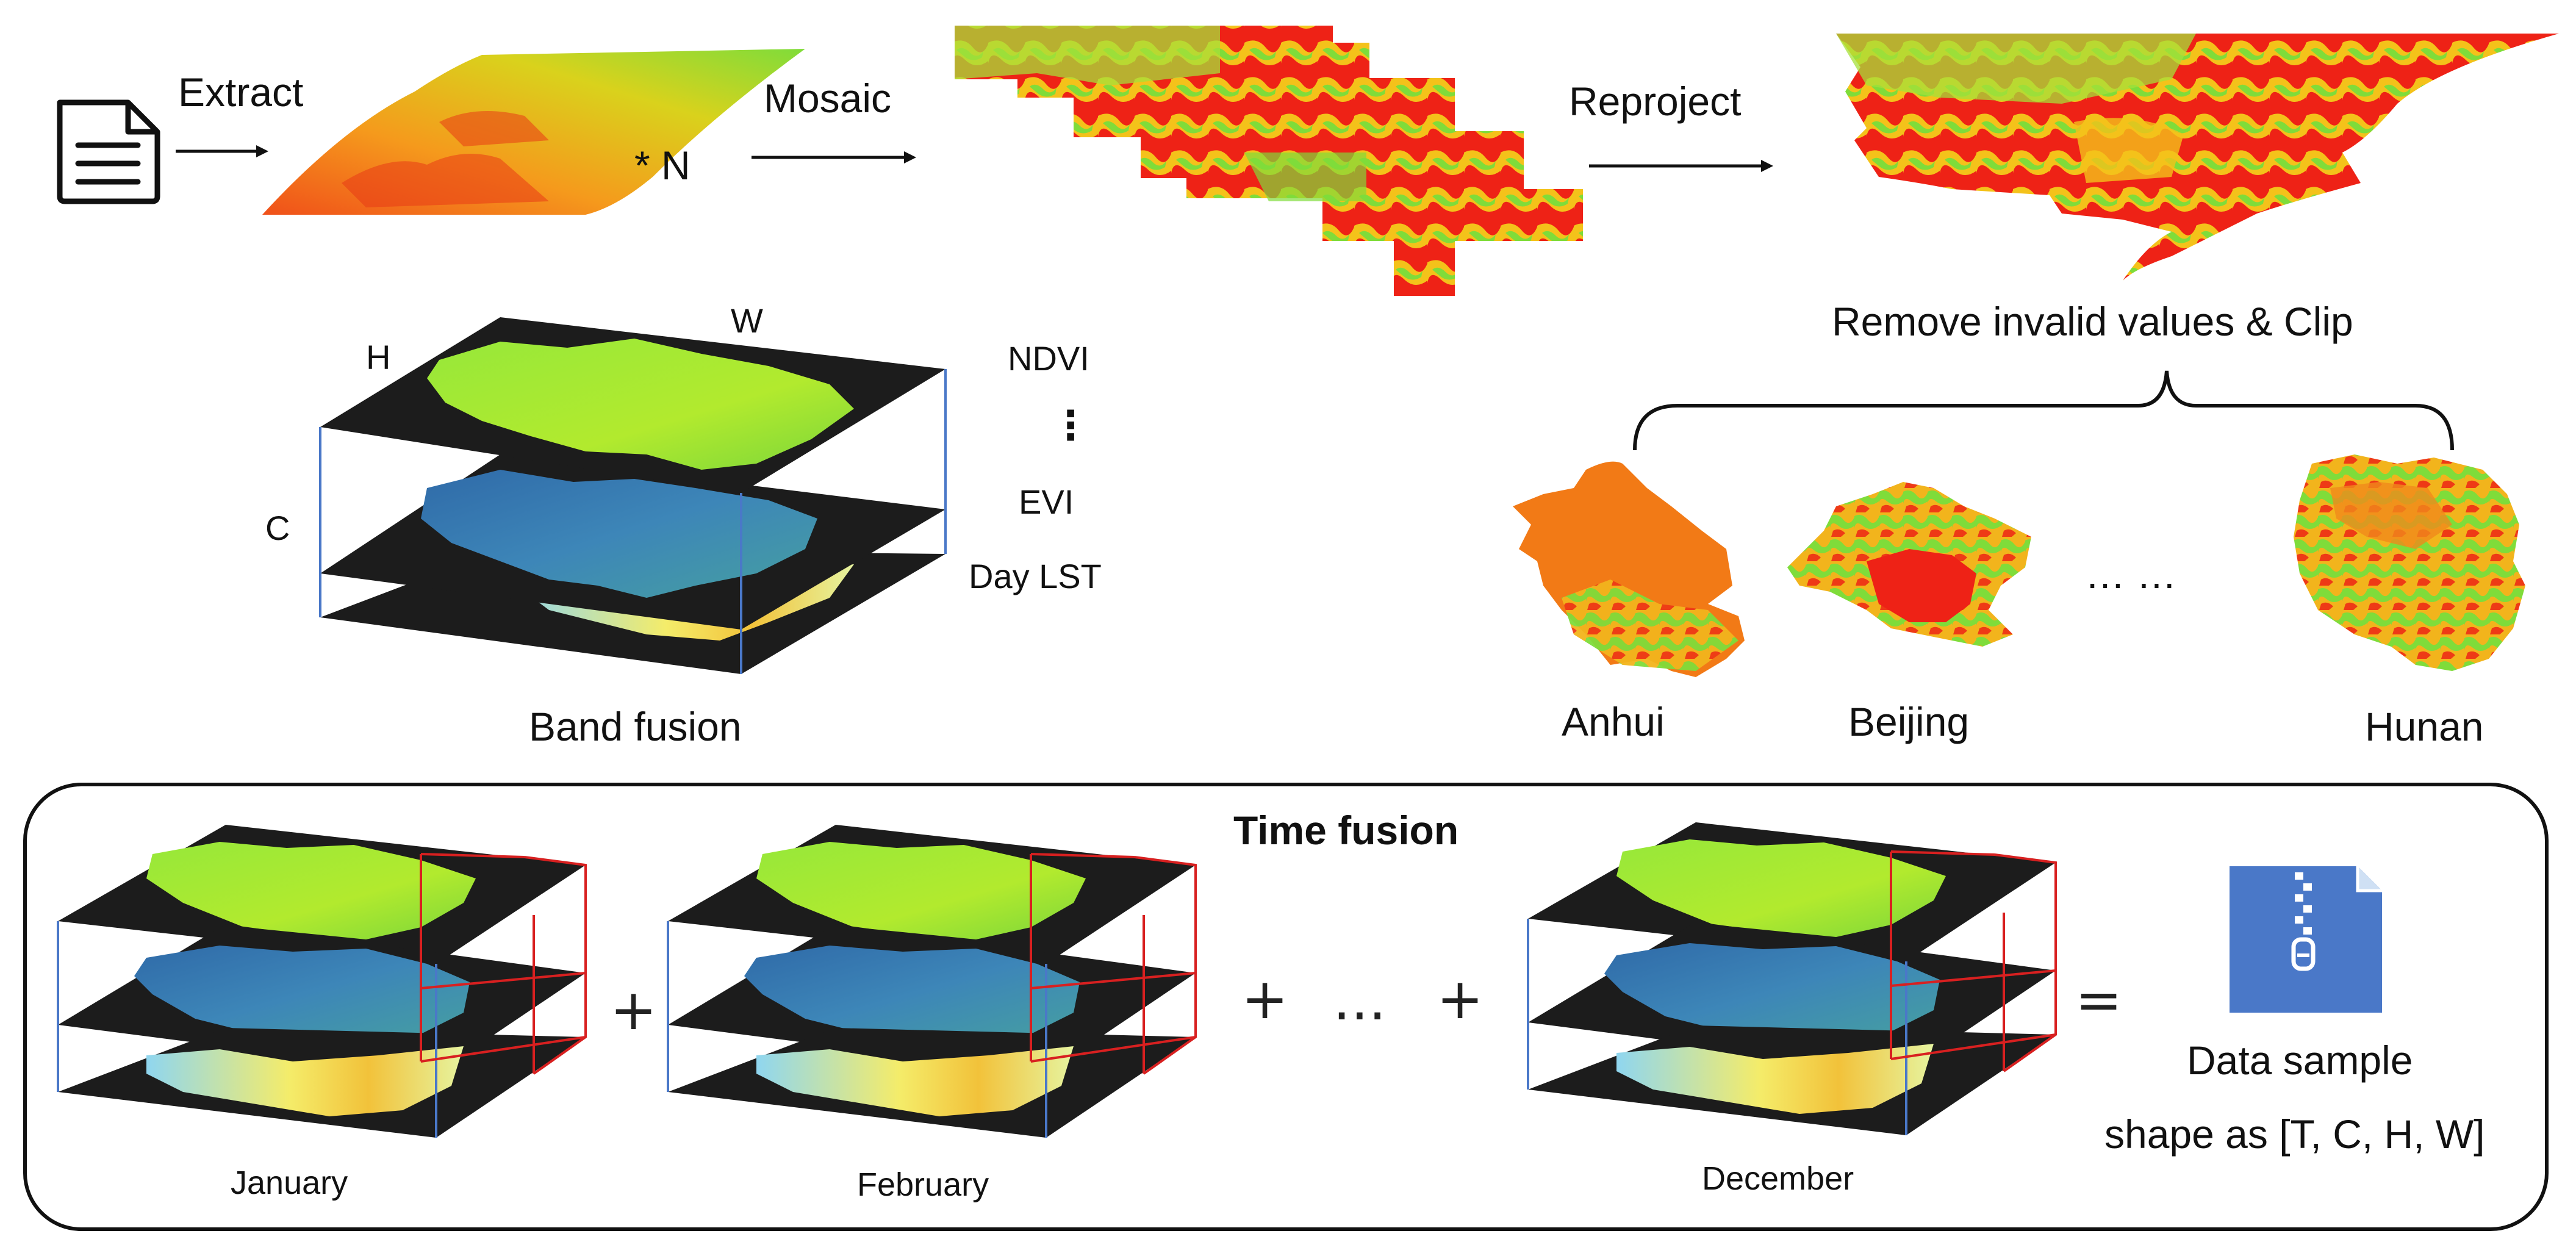  Describe the element at coordinates (2099, 1000) in the screenshot. I see `equals-operator: =` at that location.